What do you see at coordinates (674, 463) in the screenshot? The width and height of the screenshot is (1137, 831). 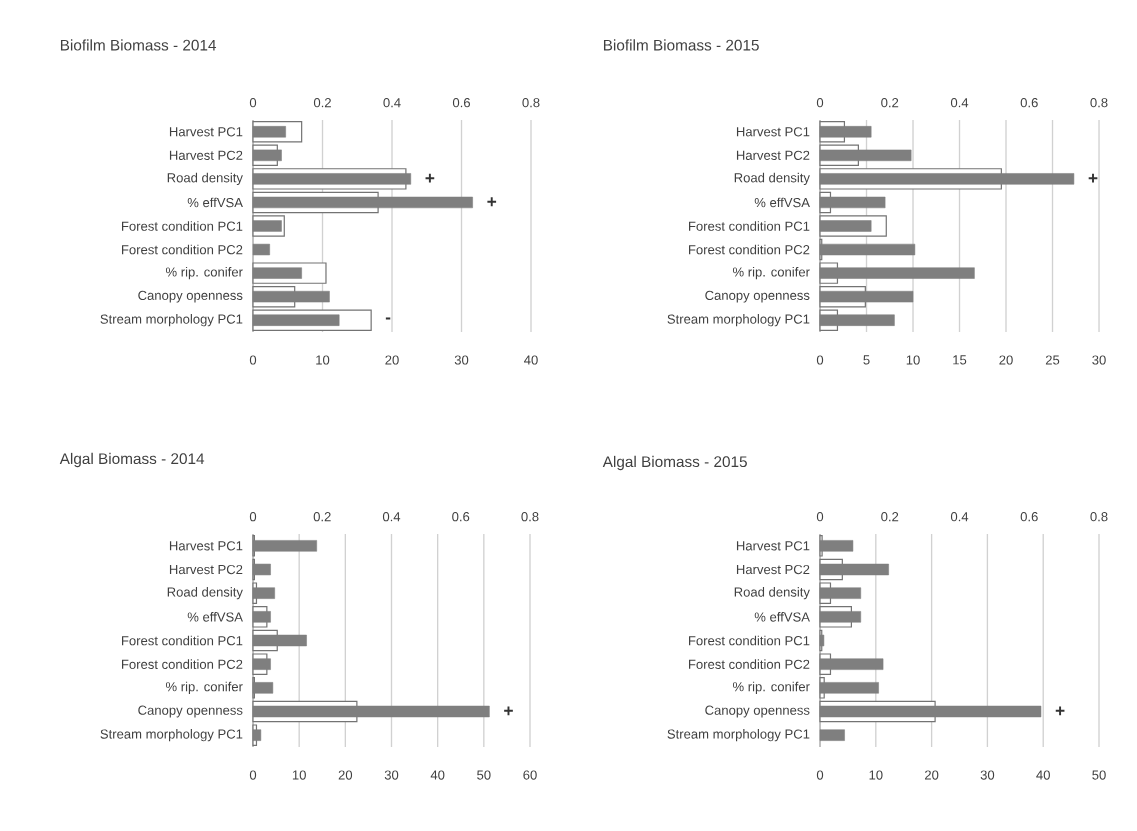 I see `text: Algal Biomass - 2015` at bounding box center [674, 463].